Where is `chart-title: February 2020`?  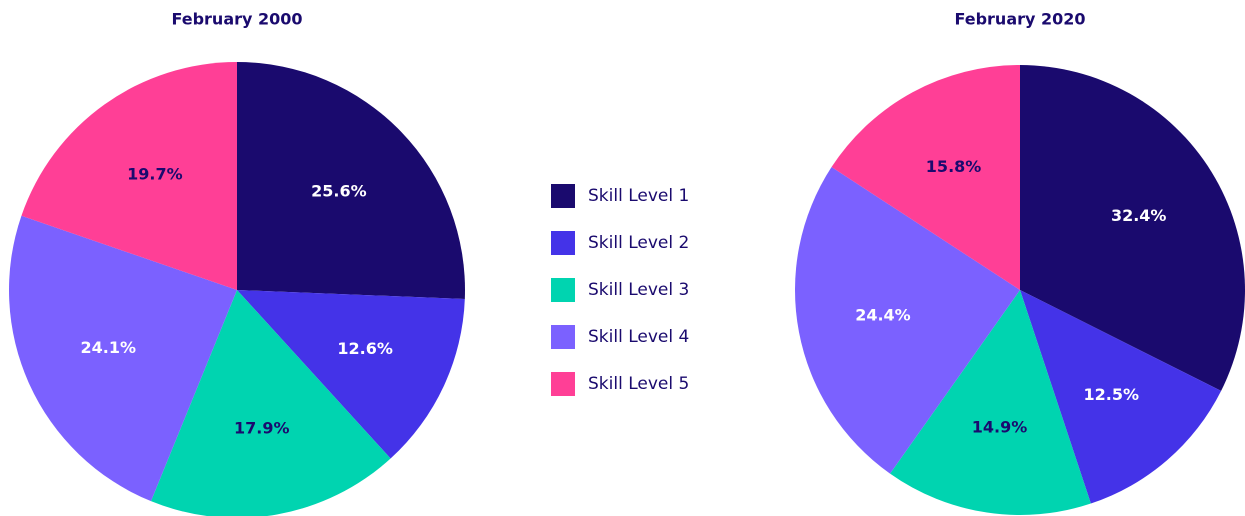
chart-title: February 2020 is located at coordinates (1019, 19).